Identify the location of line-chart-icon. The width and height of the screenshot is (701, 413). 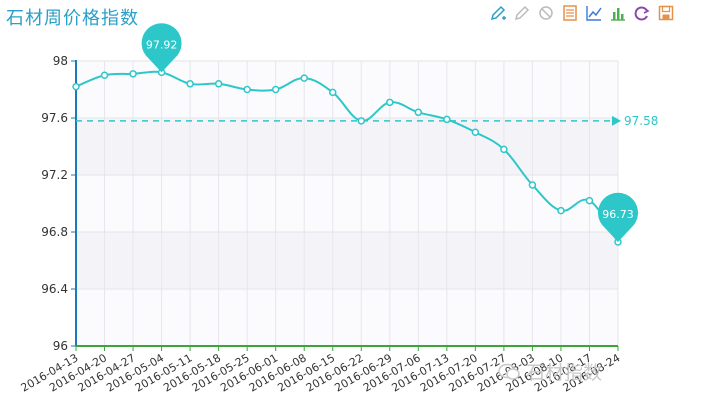
(594, 13).